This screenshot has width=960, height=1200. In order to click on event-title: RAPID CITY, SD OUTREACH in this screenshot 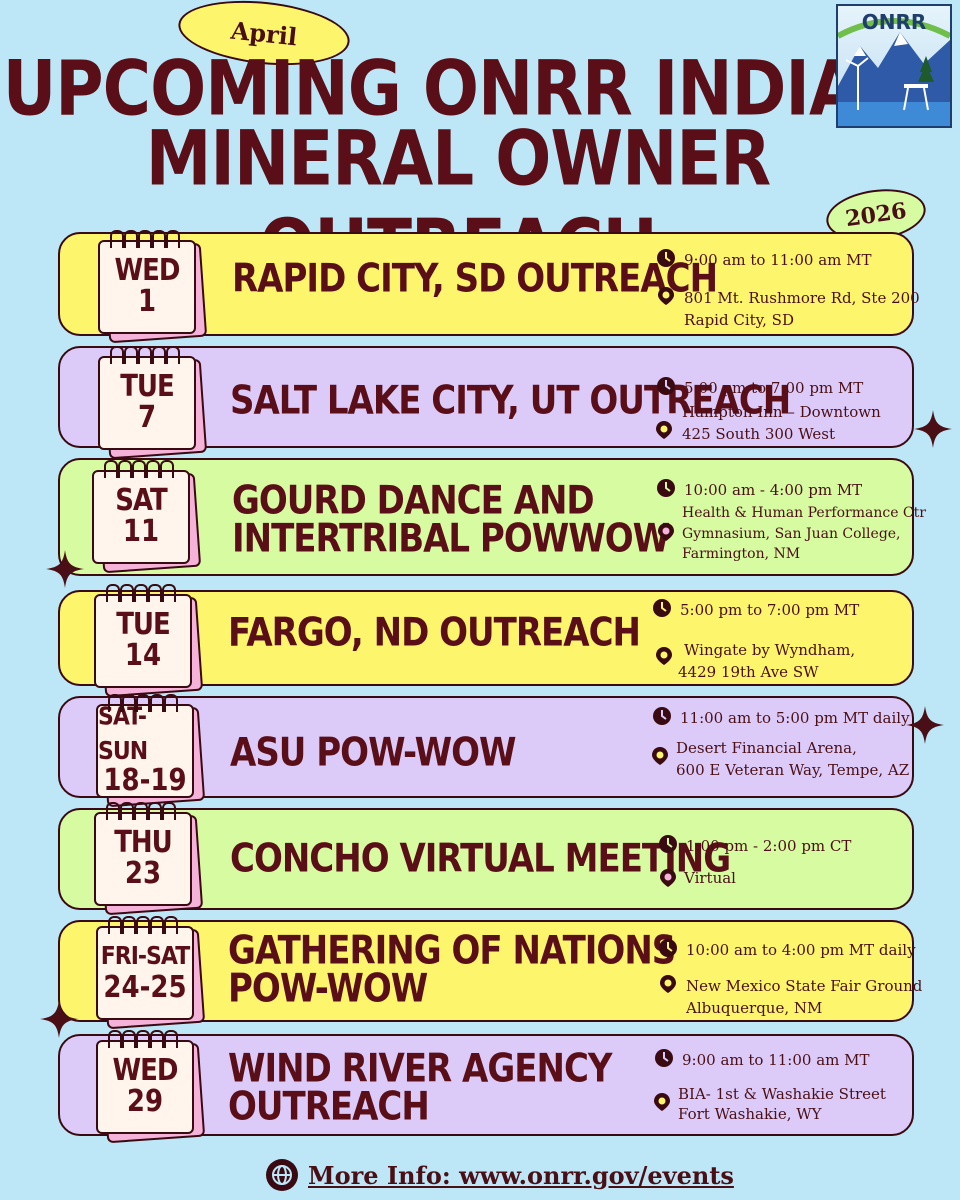, I will do `click(475, 279)`.